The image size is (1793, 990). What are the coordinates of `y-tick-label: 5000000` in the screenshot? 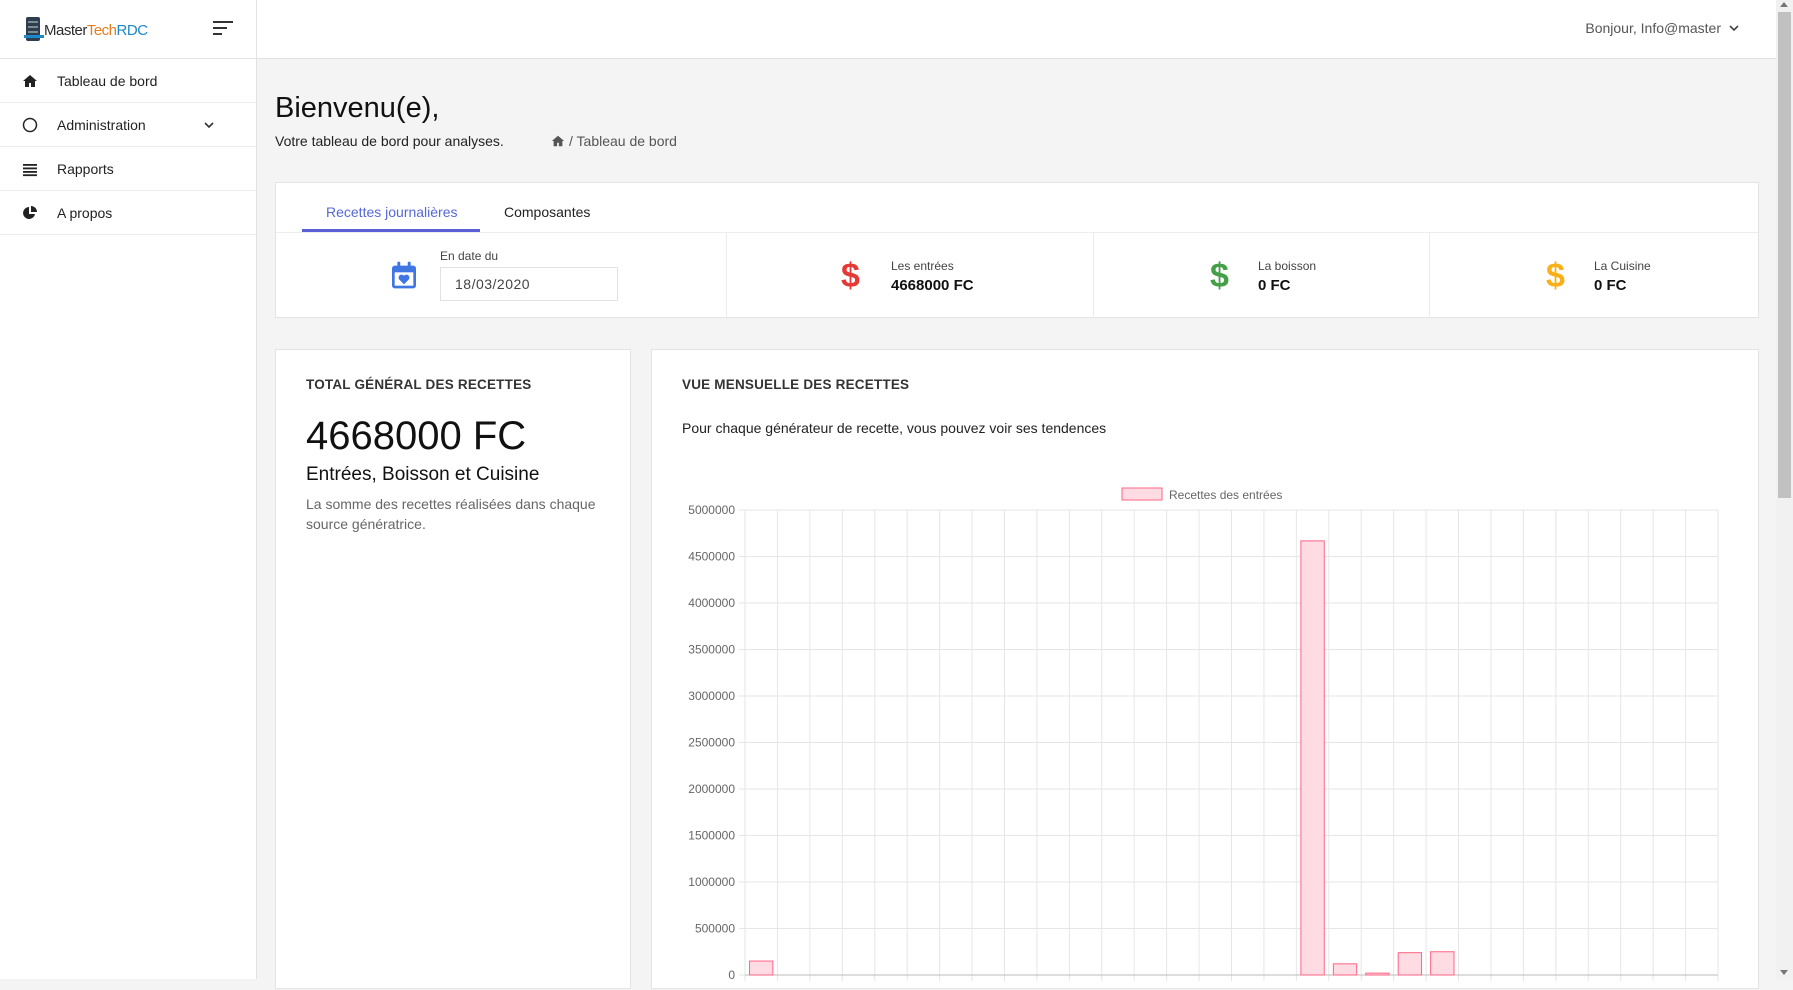 It's located at (711, 510).